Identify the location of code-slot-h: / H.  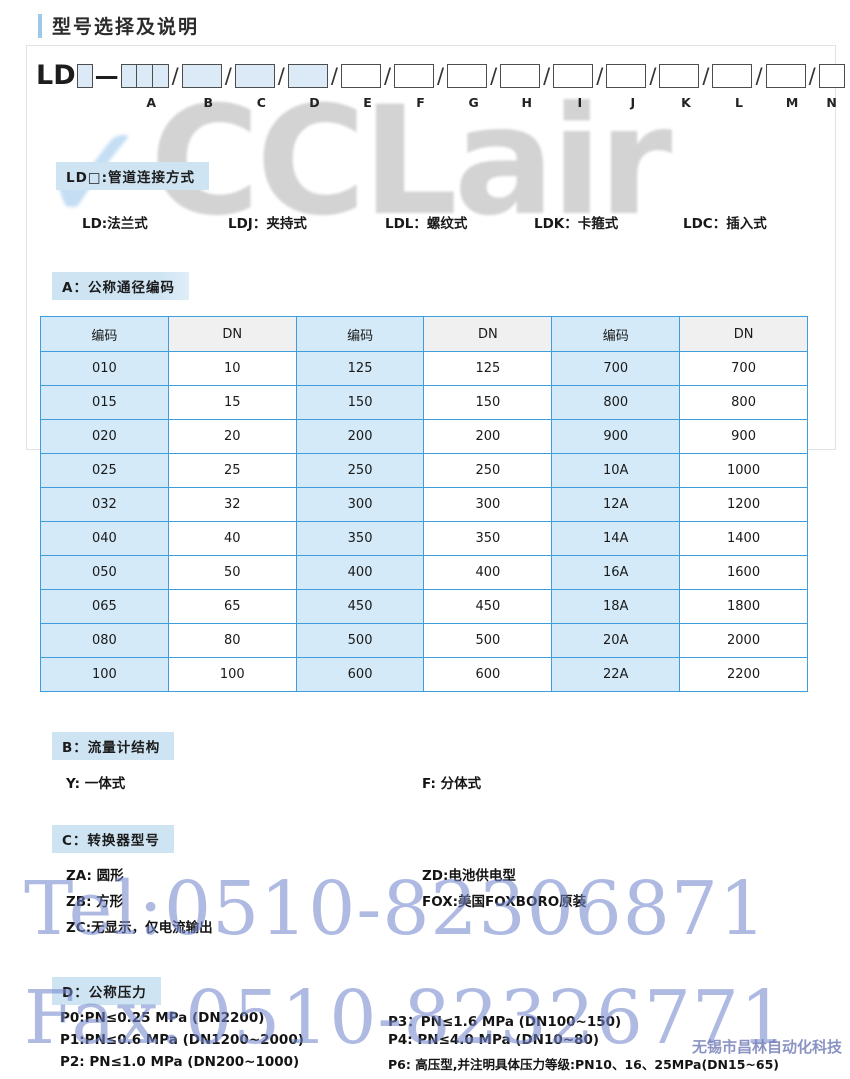
(526, 86).